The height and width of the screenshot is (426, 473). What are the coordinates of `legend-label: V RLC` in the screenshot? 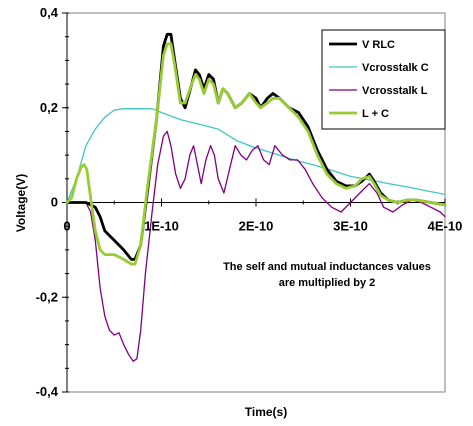 It's located at (378, 45).